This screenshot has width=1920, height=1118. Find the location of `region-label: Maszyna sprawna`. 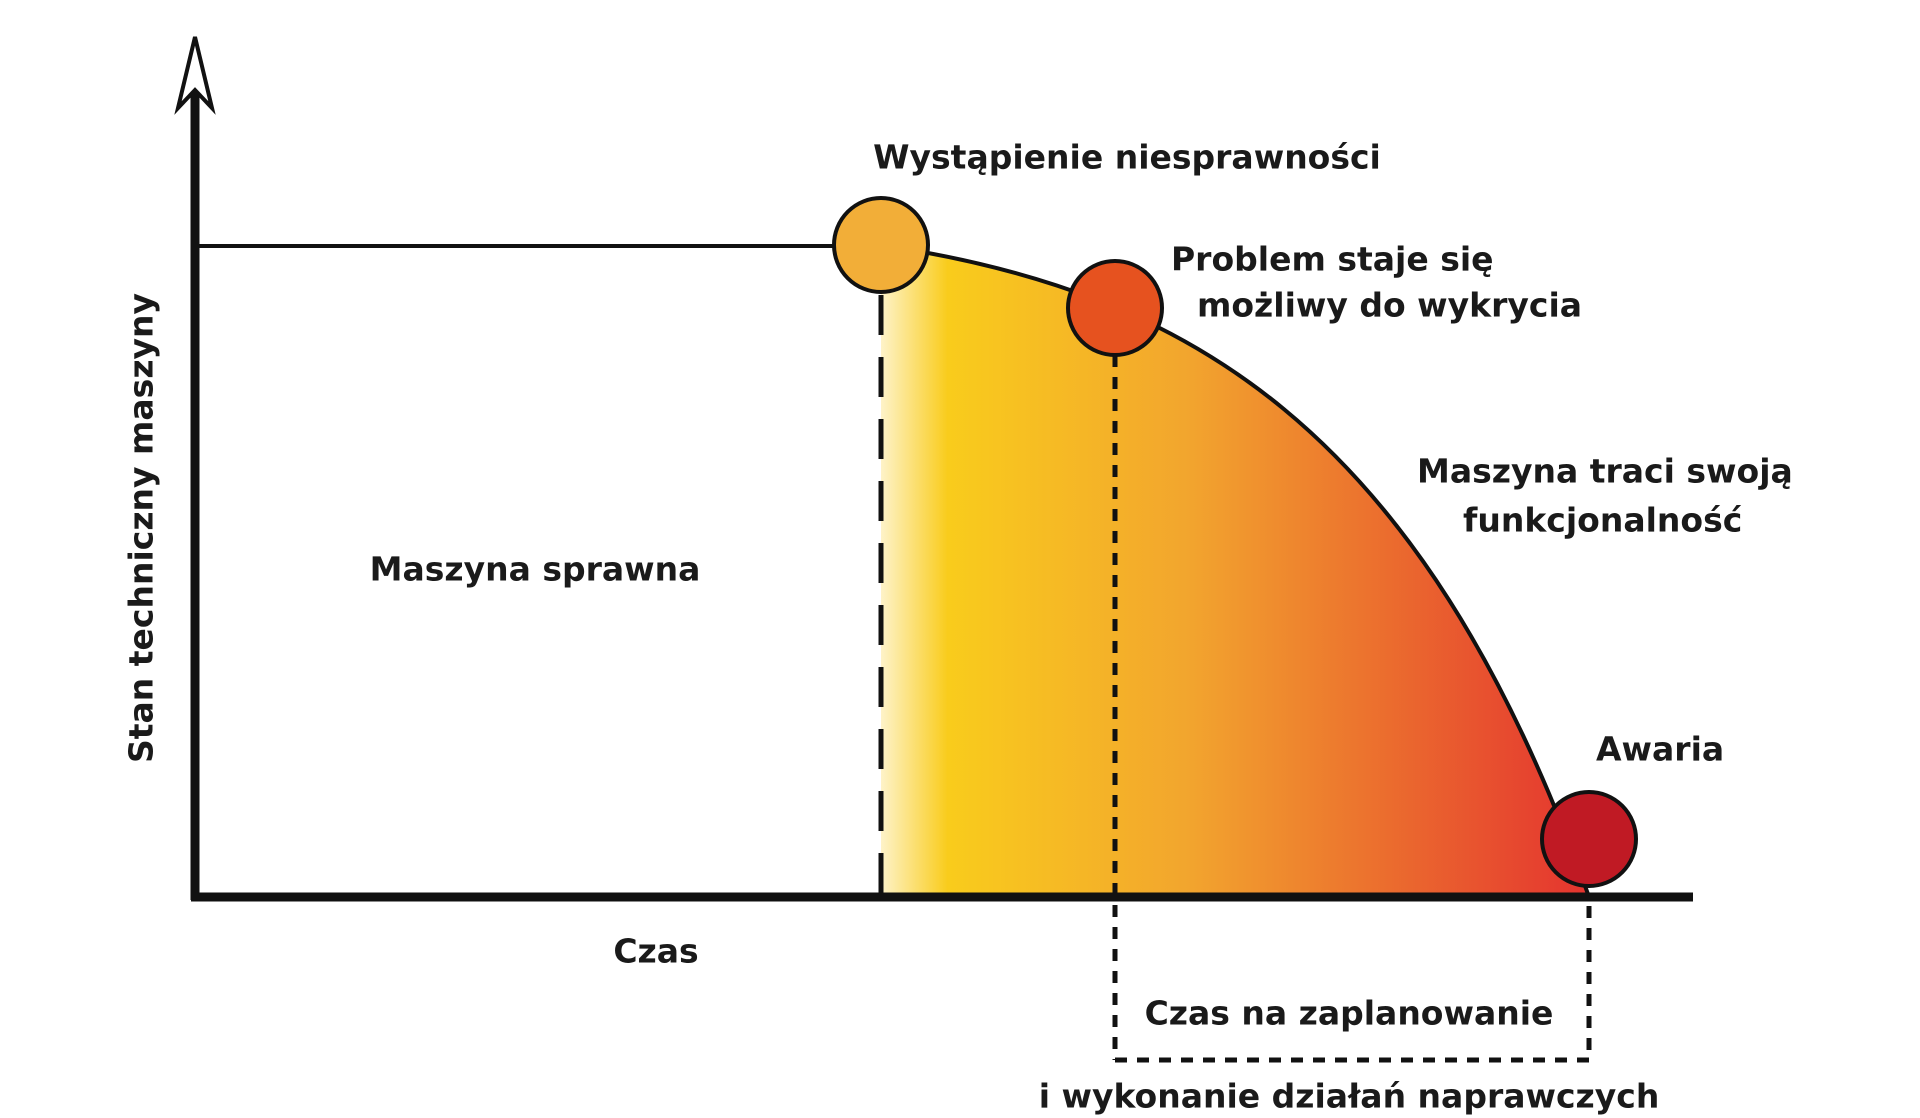

region-label: Maszyna sprawna is located at coordinates (535, 569).